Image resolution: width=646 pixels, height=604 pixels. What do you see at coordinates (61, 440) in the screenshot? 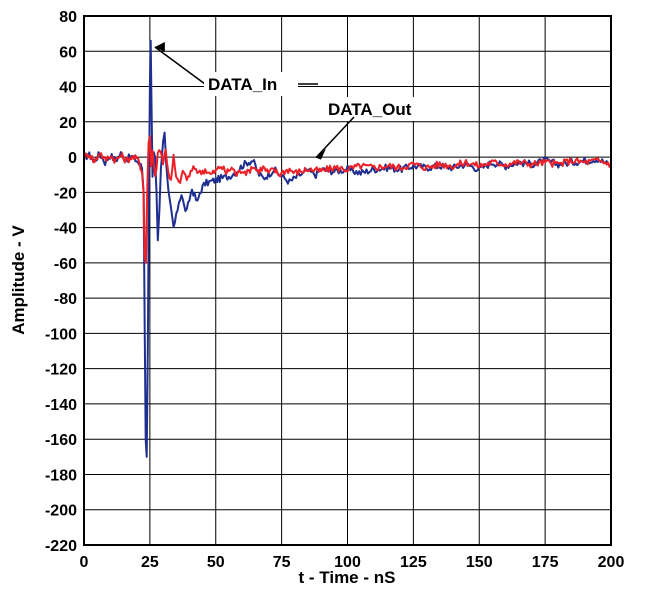
I see `y-tick-label: -160` at bounding box center [61, 440].